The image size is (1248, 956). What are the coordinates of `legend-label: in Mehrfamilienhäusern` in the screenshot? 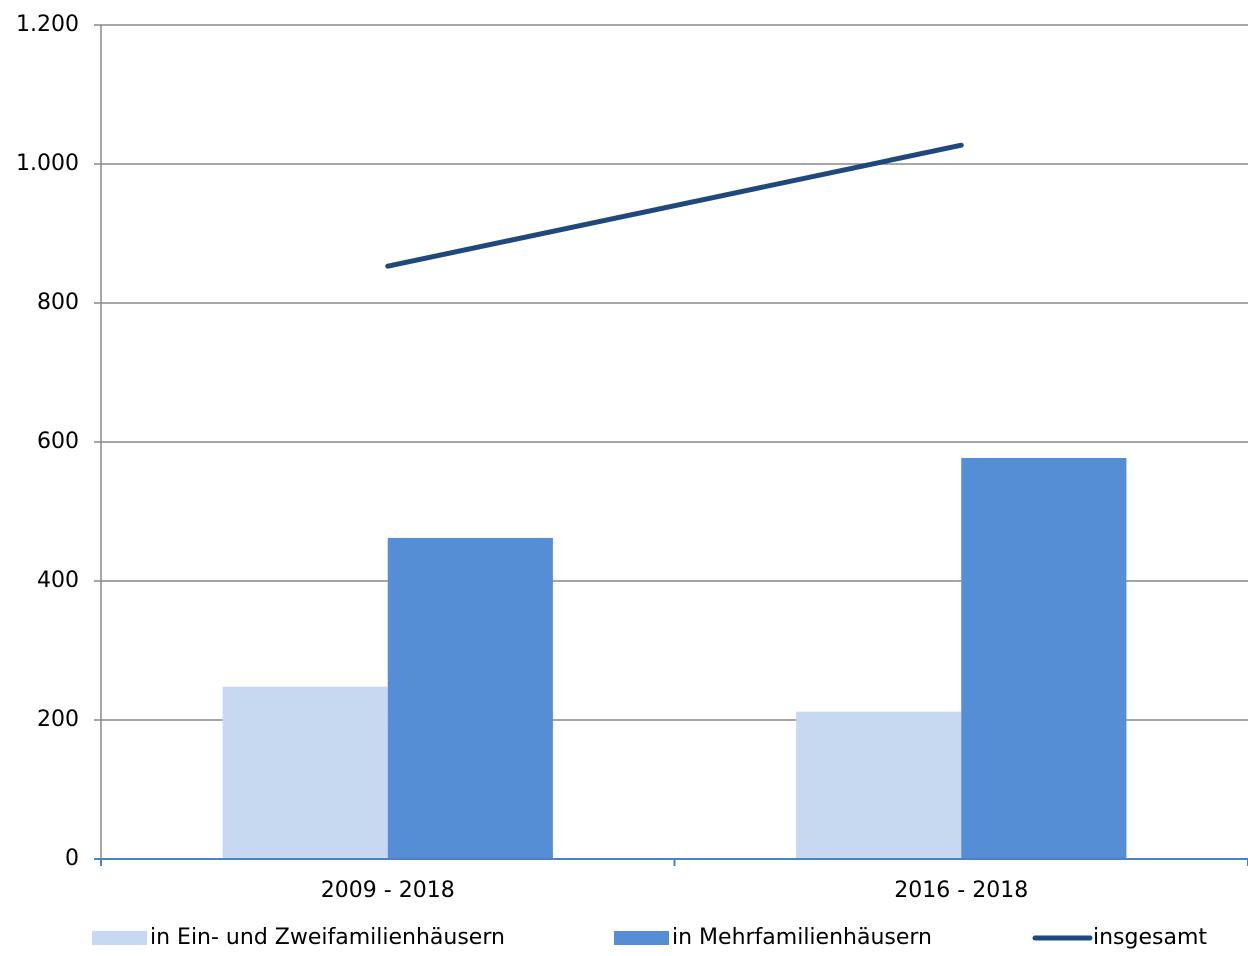 It's located at (802, 937).